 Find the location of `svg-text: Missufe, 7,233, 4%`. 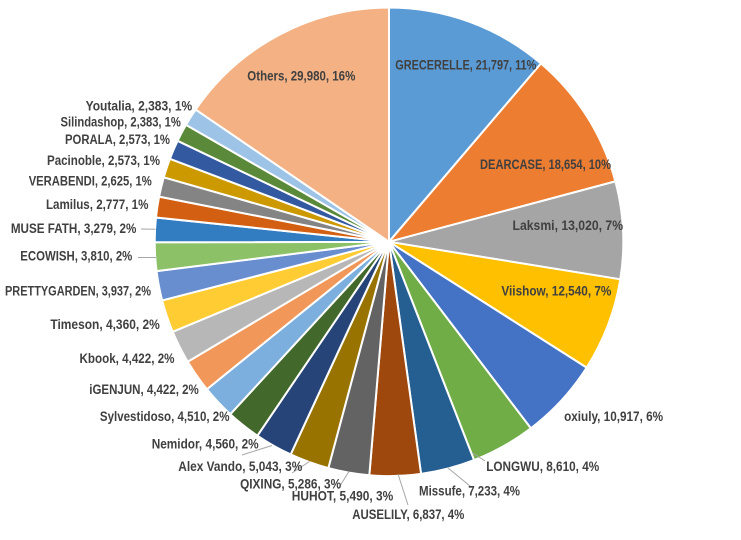

svg-text: Missufe, 7,233, 4% is located at coordinates (469, 490).